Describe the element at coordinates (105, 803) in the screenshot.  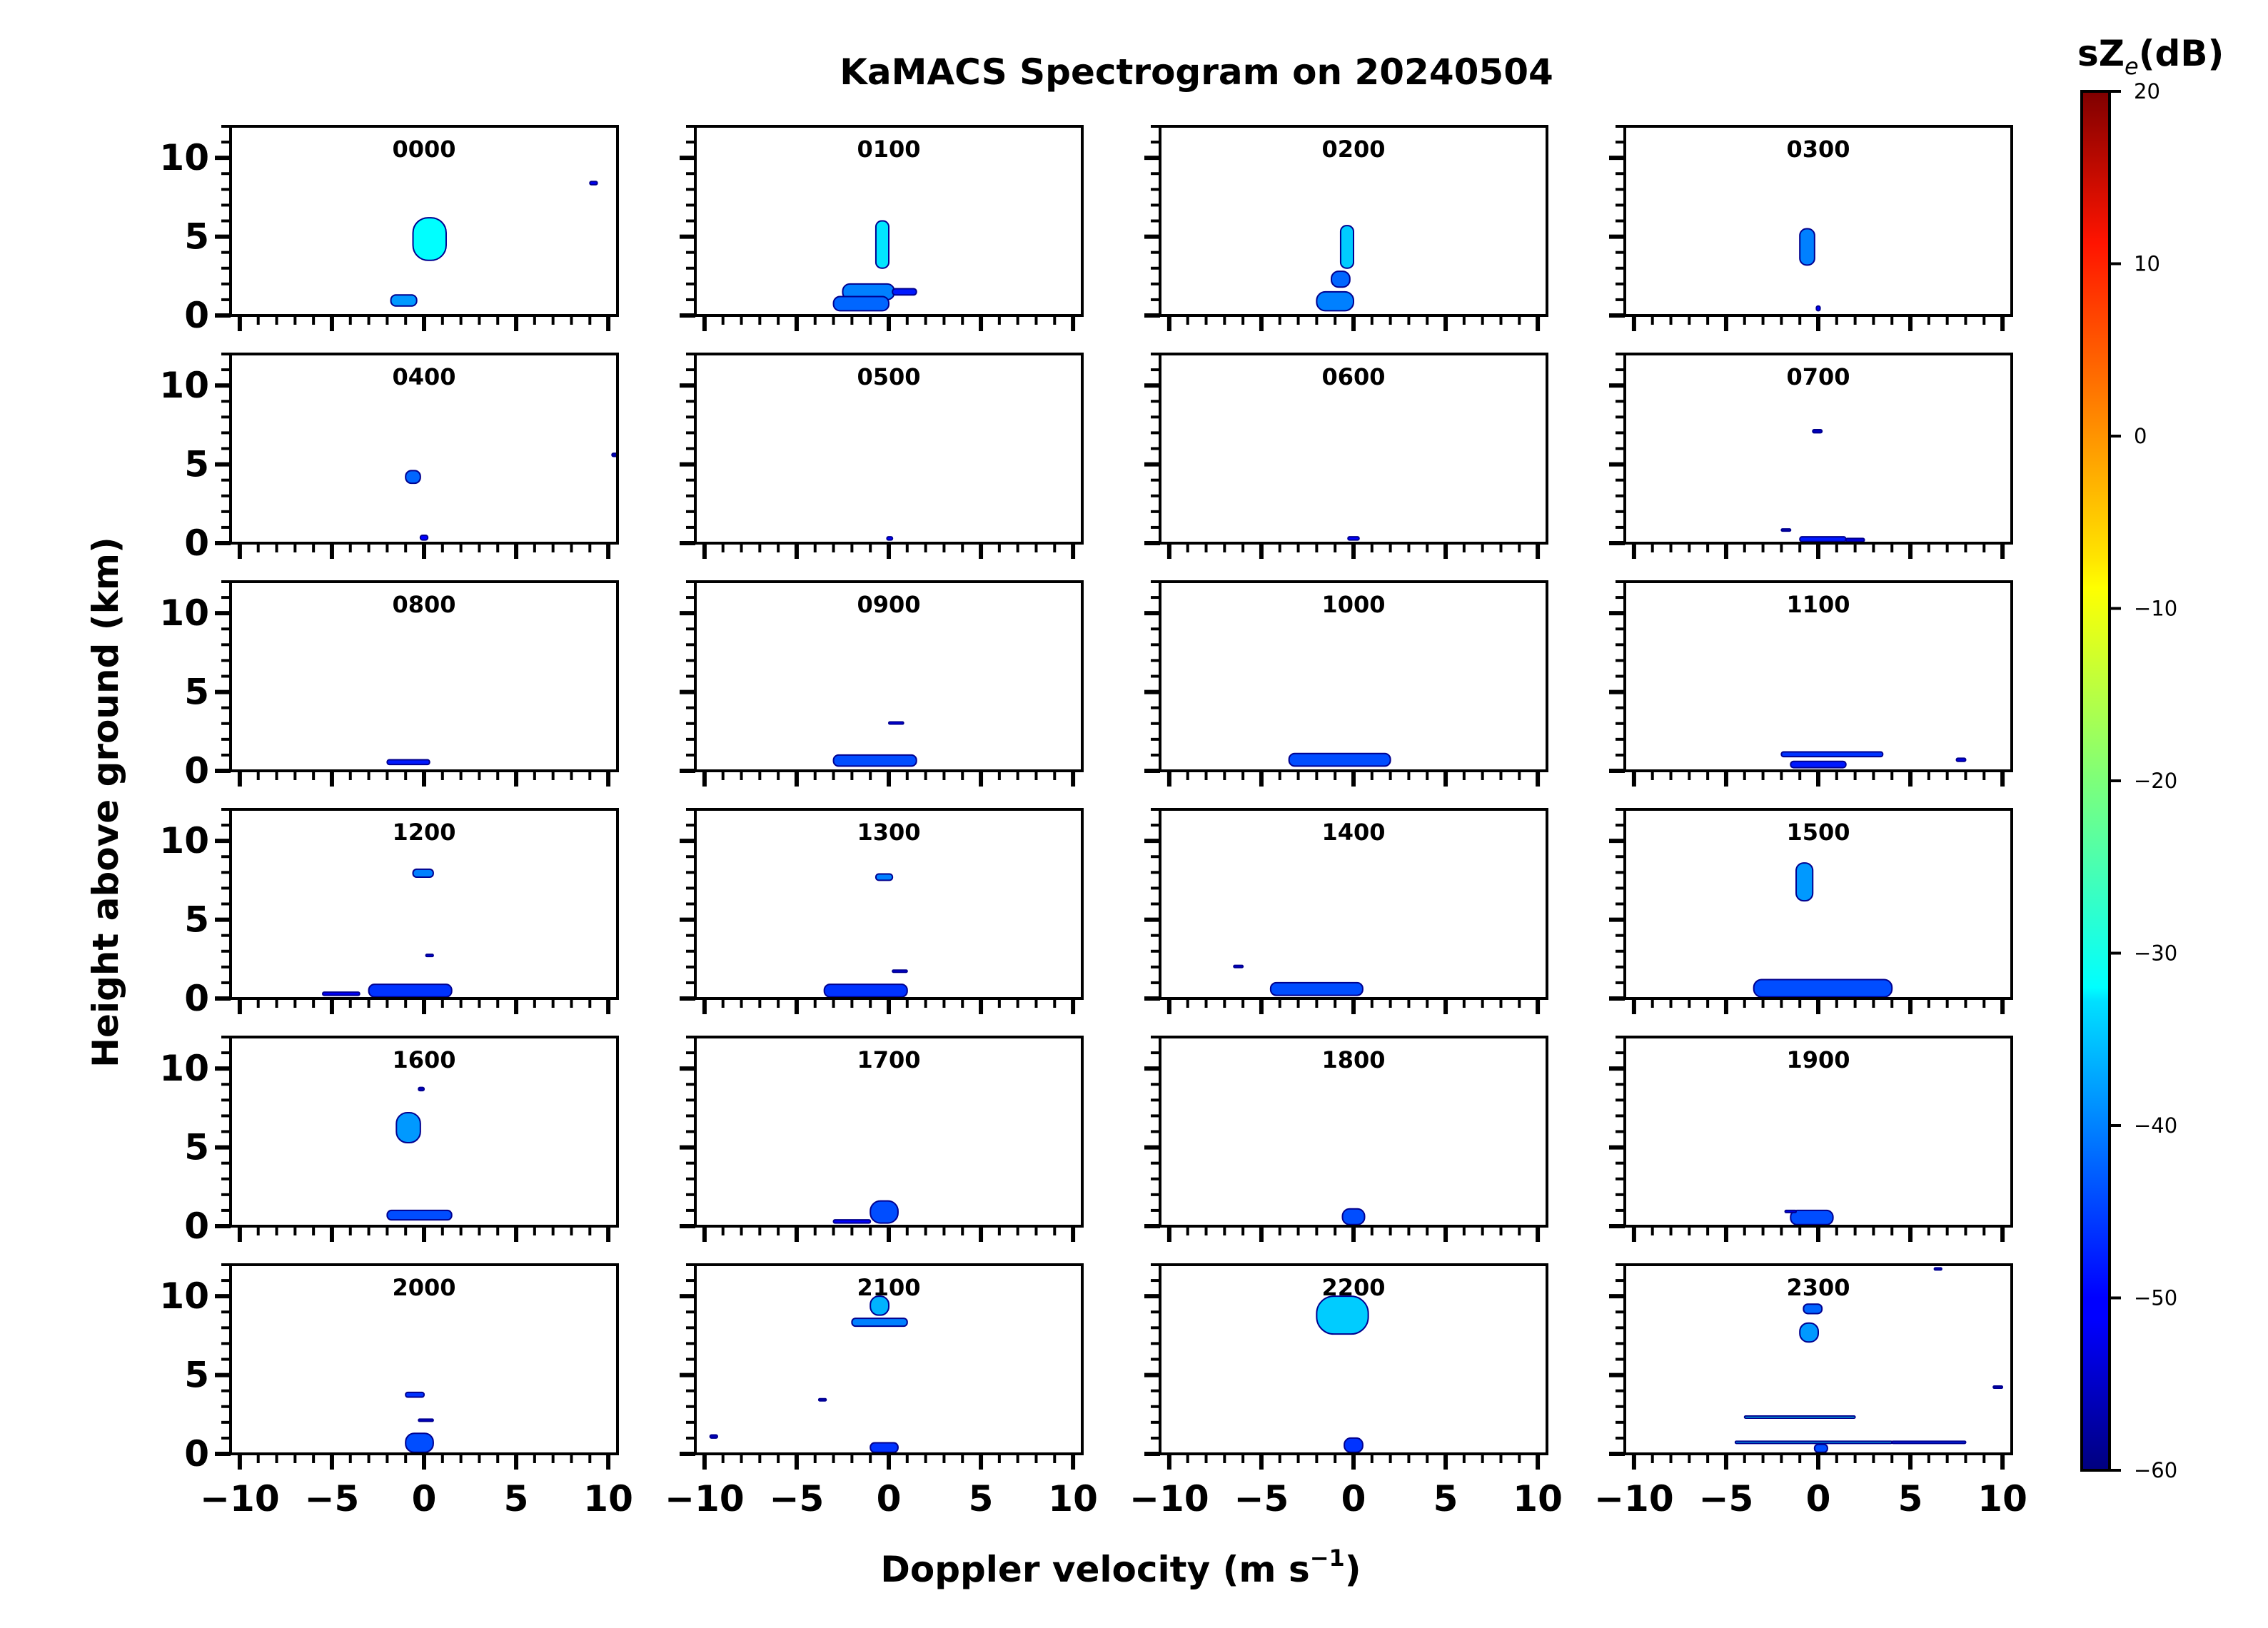
I see `y-axis-label: Height above ground (km)` at that location.